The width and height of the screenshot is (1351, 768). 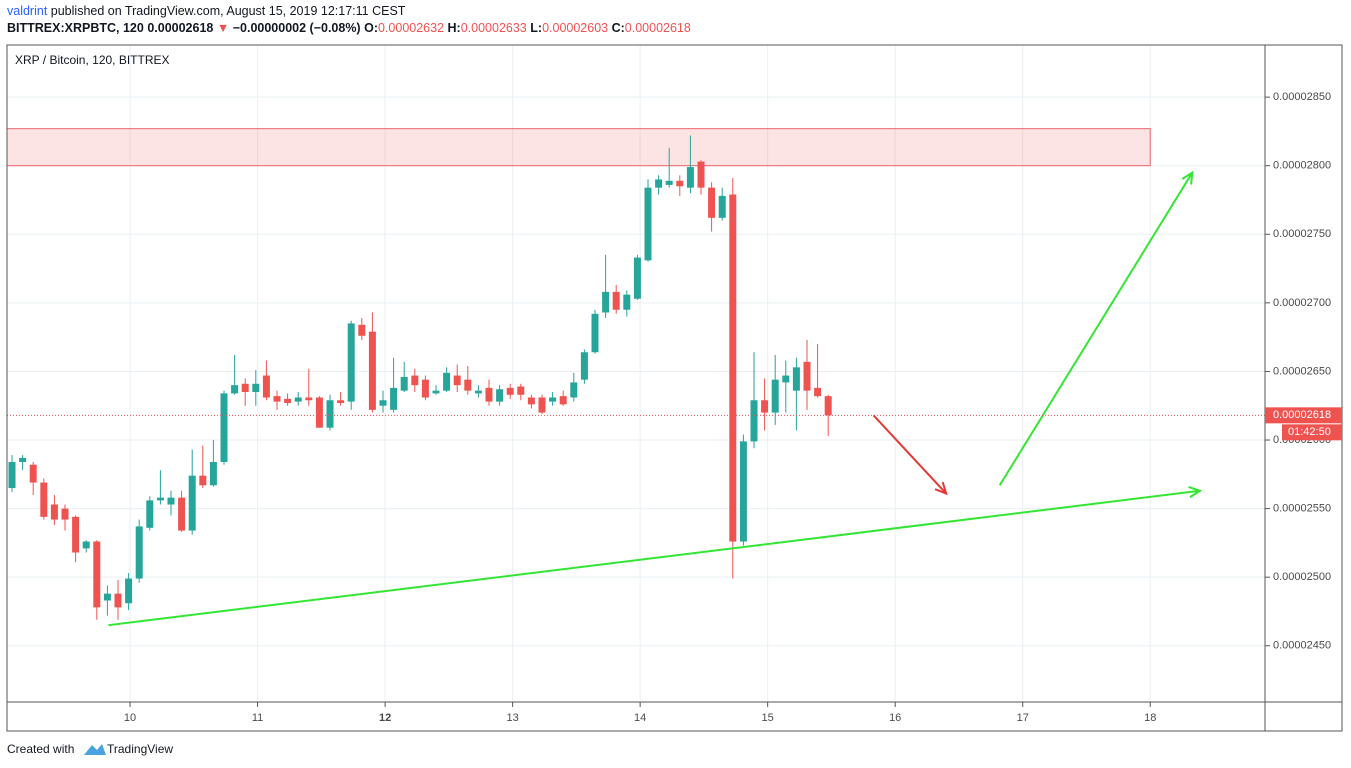 I want to click on y-tick-label: 0.00002750, so click(x=1302, y=234).